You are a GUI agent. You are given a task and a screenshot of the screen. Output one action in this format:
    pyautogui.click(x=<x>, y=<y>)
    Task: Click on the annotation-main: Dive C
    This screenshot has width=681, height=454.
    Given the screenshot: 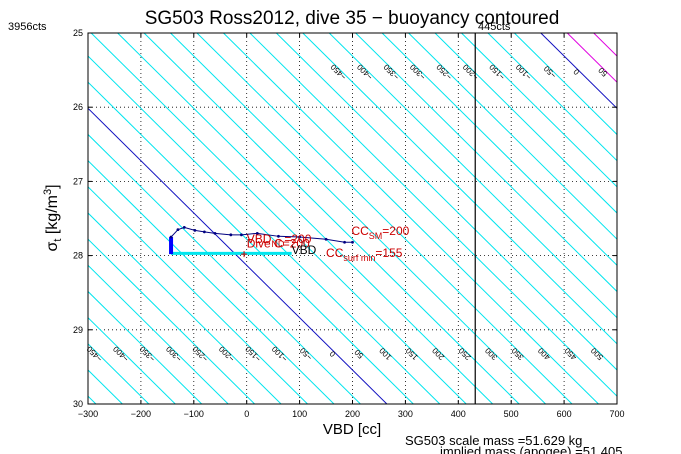 What is the action you would take?
    pyautogui.click(x=265, y=243)
    